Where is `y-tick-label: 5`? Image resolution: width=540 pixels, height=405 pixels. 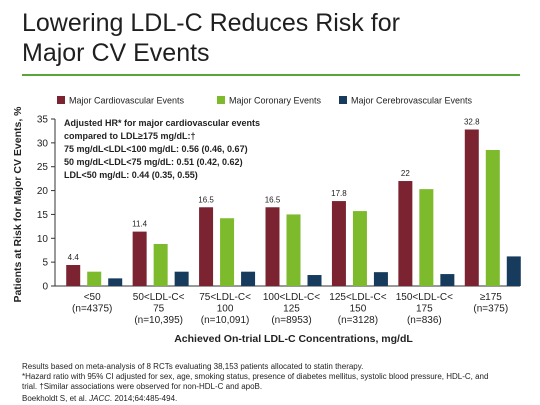 y-tick-label: 5 is located at coordinates (45, 263).